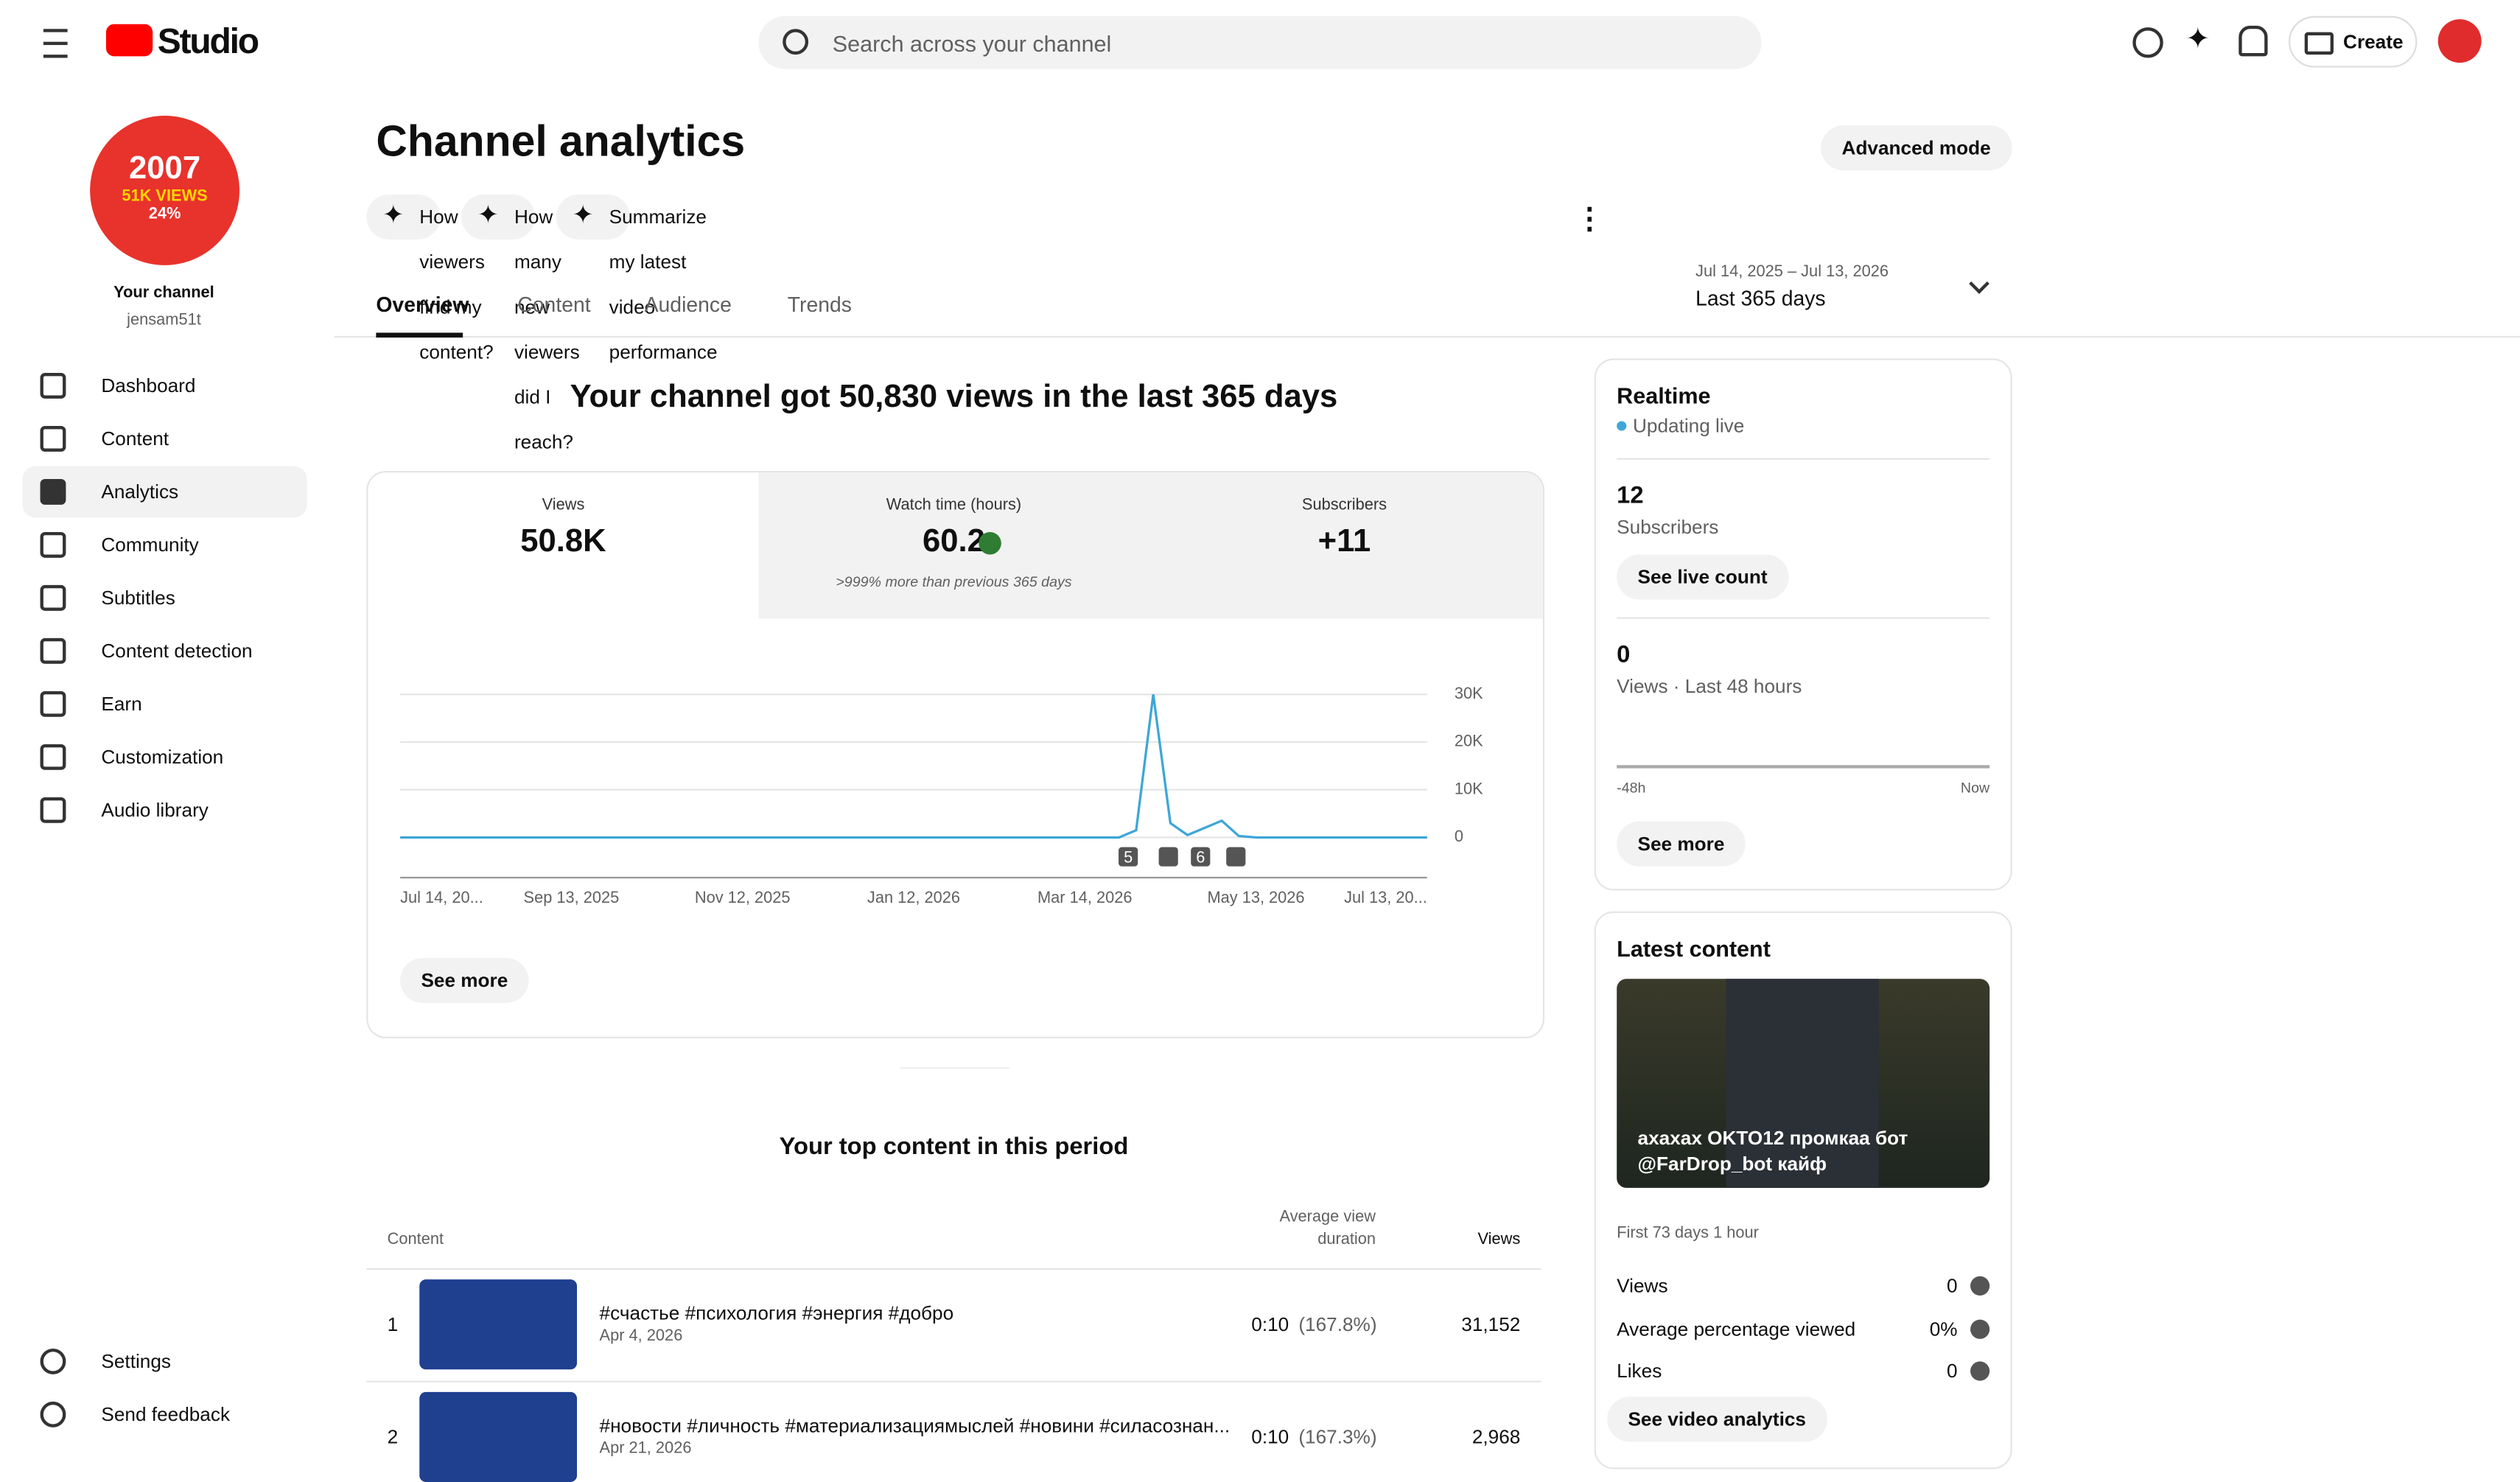 The width and height of the screenshot is (2520, 1482). I want to click on menu-button, so click(55, 43).